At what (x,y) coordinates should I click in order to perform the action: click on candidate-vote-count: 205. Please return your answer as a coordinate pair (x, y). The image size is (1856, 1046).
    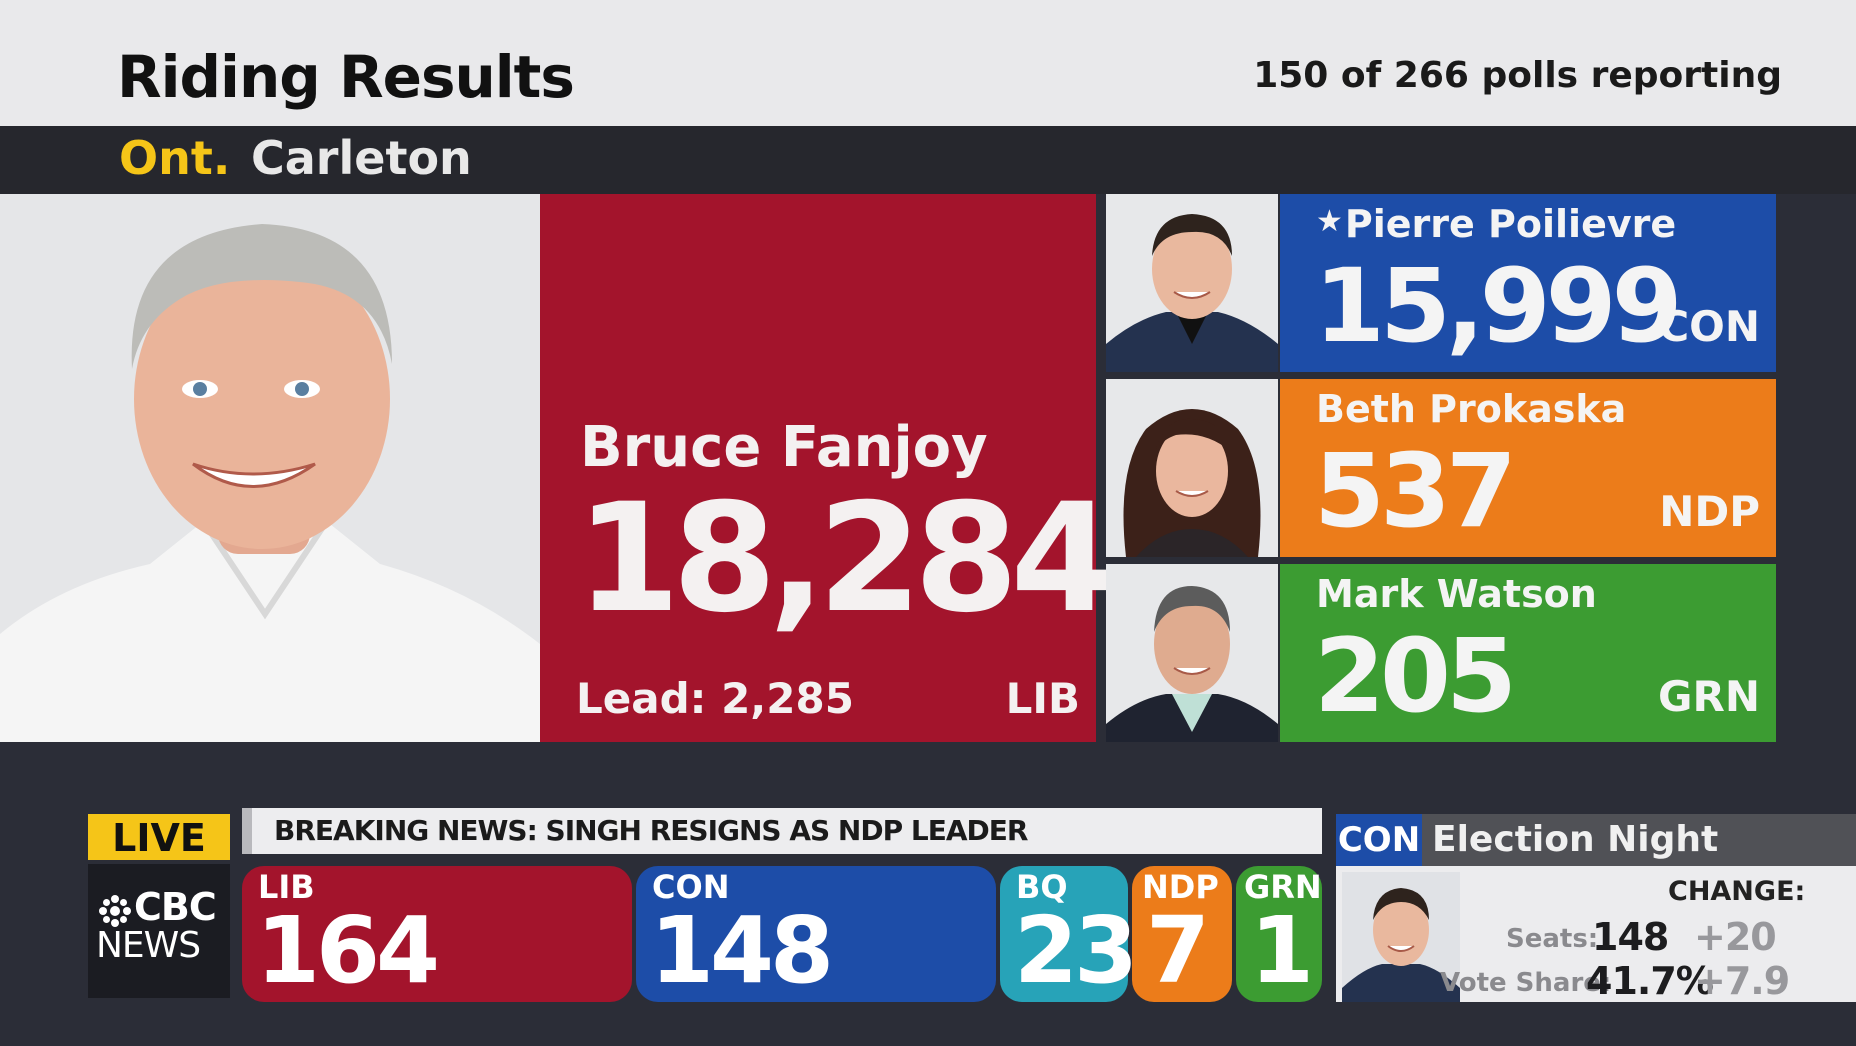
    Looking at the image, I should click on (1415, 676).